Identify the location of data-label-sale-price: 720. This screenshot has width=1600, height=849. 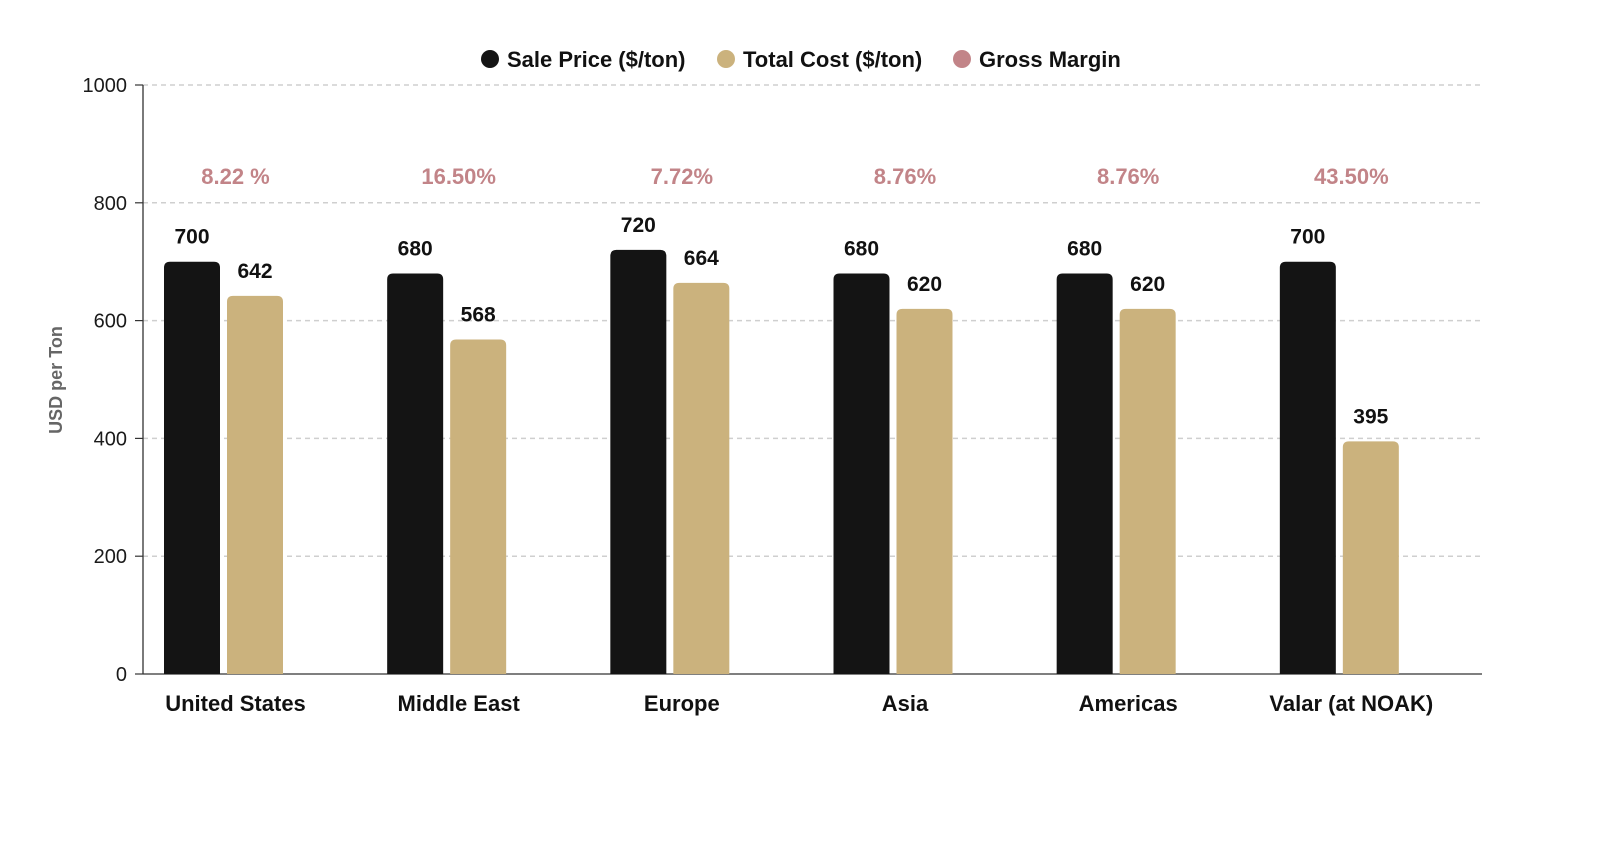
(638, 225).